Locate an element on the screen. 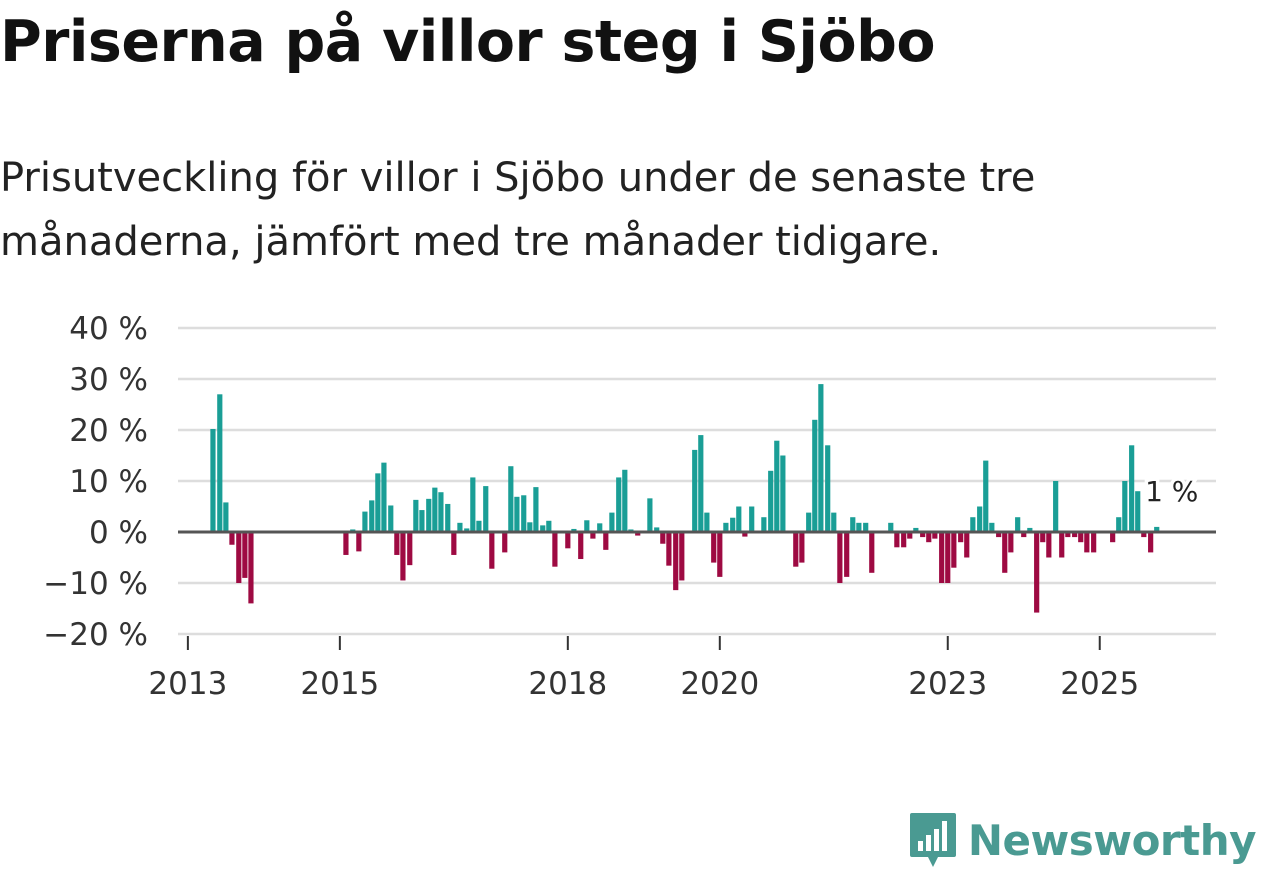 This screenshot has width=1262, height=879. y-tick-label: 40 % is located at coordinates (108, 329).